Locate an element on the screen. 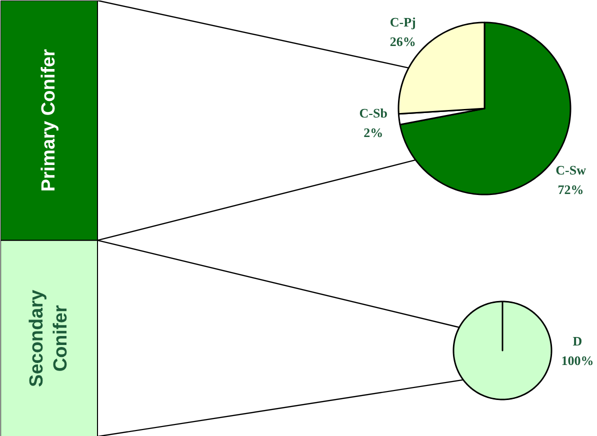 This screenshot has width=597, height=436. data-label: 72% is located at coordinates (571, 190).